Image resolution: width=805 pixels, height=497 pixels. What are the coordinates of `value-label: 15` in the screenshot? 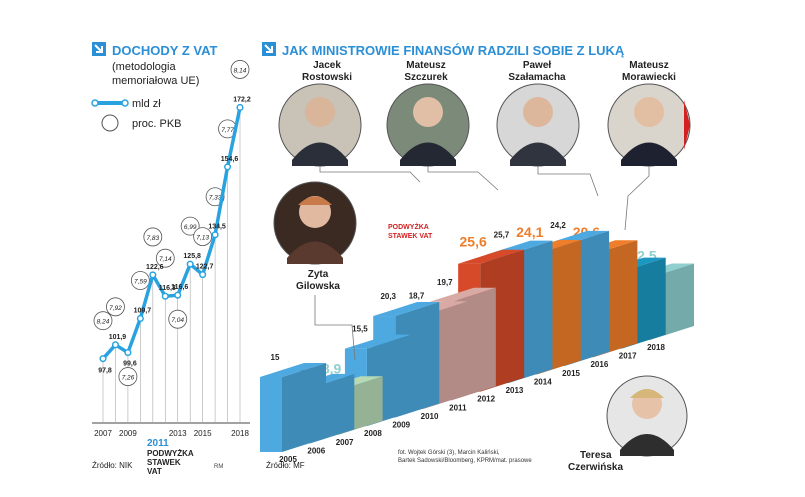 It's located at (275, 357).